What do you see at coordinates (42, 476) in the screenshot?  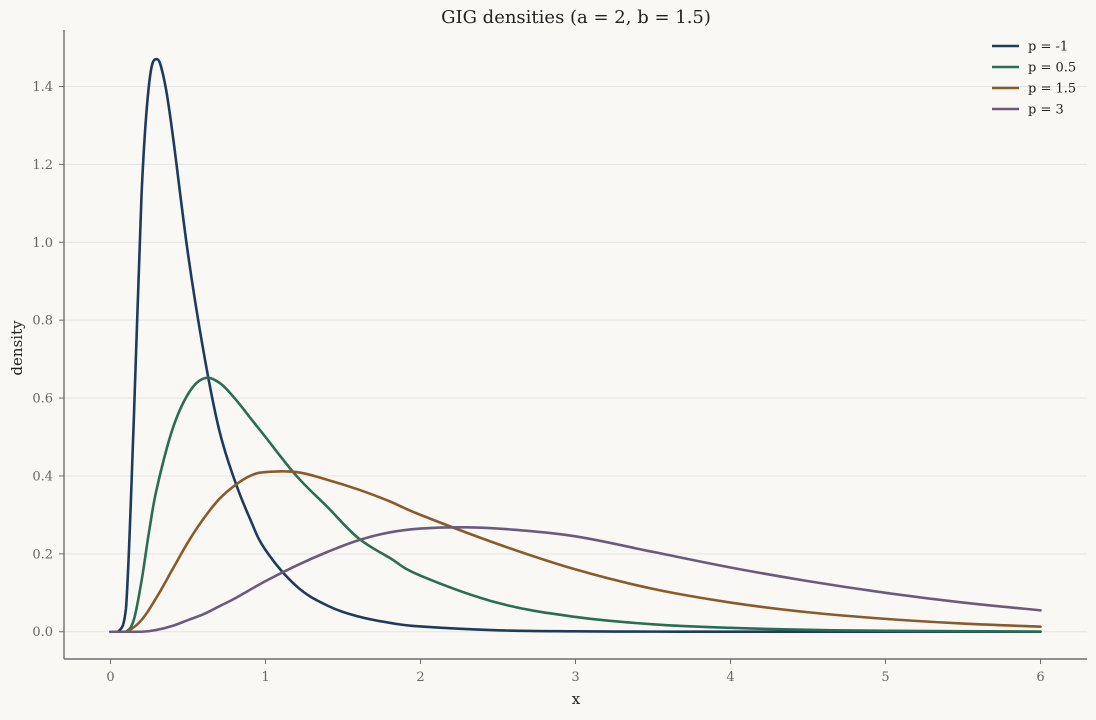 I see `y-tick-label: 0.4` at bounding box center [42, 476].